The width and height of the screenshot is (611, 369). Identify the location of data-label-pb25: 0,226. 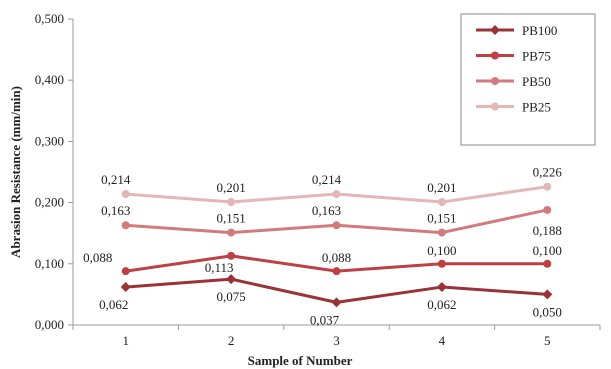
(548, 172).